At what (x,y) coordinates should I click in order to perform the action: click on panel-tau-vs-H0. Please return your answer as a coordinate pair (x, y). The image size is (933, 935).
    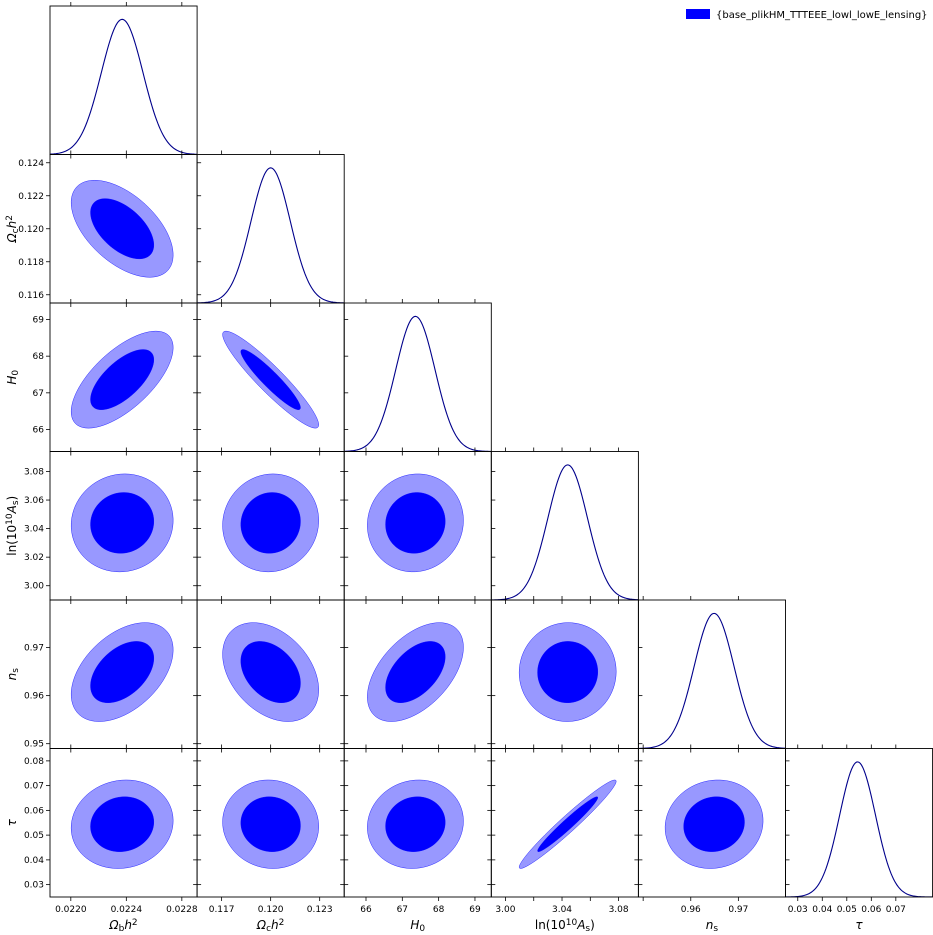
    Looking at the image, I should click on (418, 822).